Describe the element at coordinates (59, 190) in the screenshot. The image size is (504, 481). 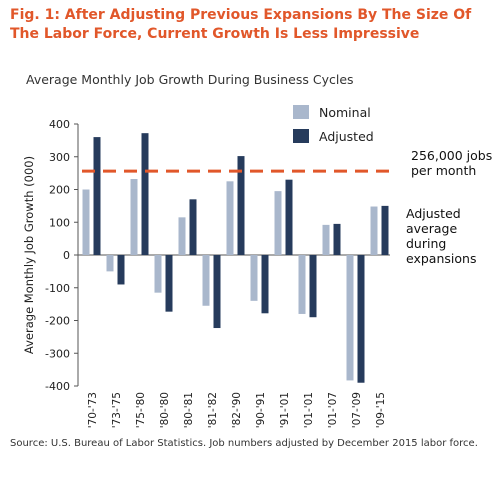
I see `y-tick-label: 200` at that location.